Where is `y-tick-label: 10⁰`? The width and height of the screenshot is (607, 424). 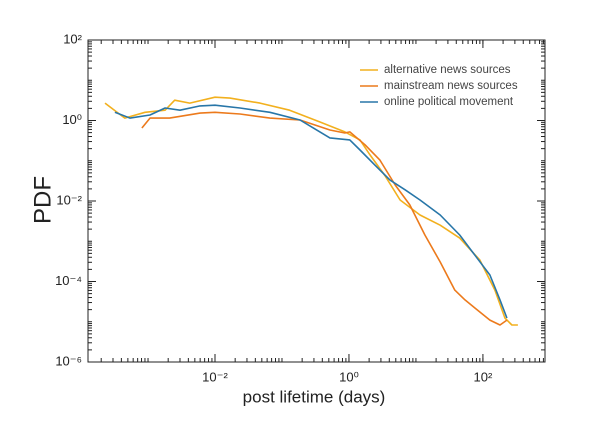
y-tick-label: 10⁰ is located at coordinates (72, 119).